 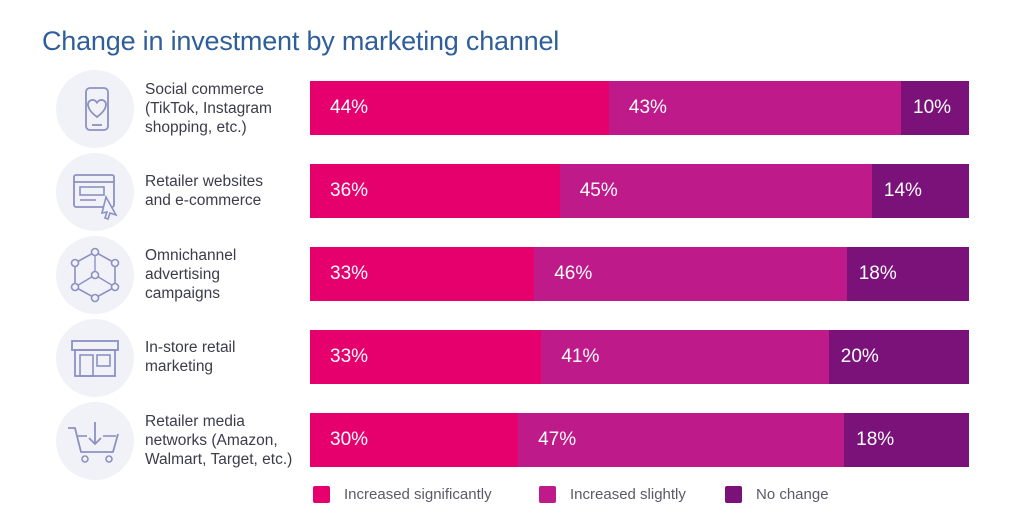 What do you see at coordinates (414, 440) in the screenshot?
I see `bar-segment-increased-significantly: 30%` at bounding box center [414, 440].